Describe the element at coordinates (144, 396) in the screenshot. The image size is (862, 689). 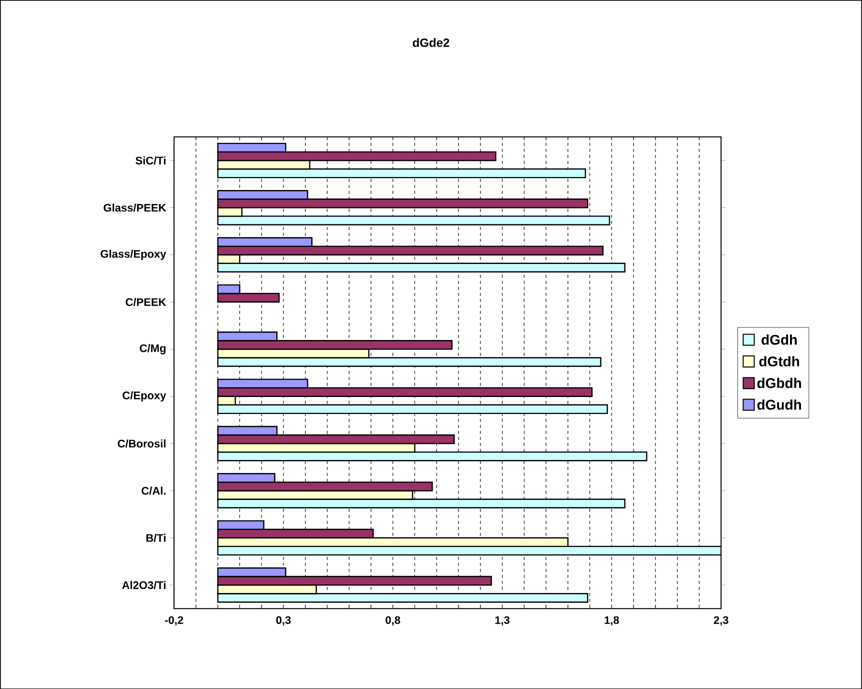
I see `y-tick-label: C/Epoxy` at that location.